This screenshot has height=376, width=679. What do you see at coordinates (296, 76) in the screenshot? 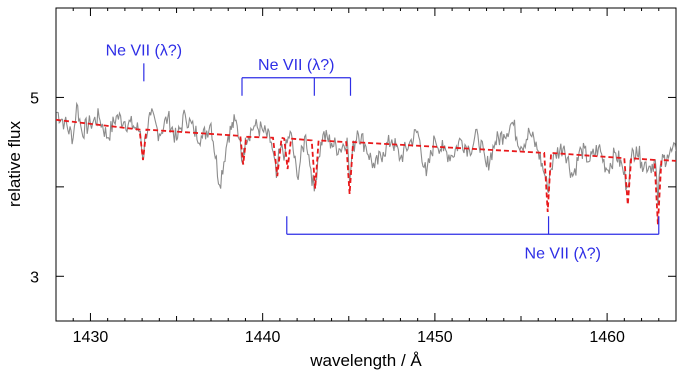
I see `line-id-marker-2: Ne VII (λ?)` at bounding box center [296, 76].